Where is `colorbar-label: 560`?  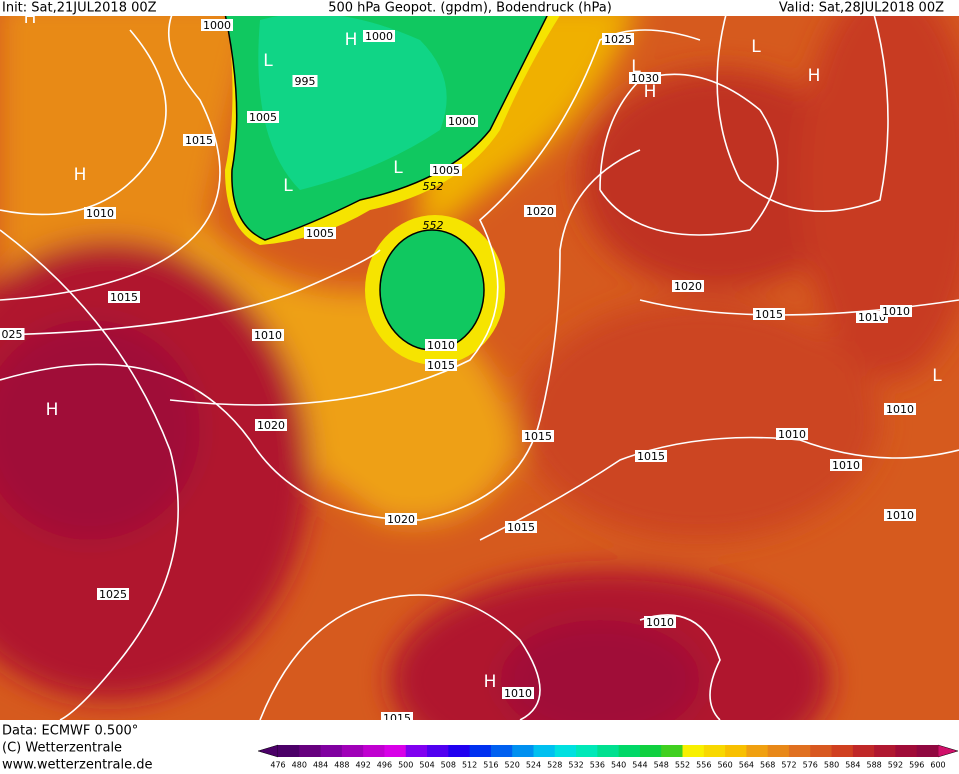 colorbar-label: 560 is located at coordinates (724, 765).